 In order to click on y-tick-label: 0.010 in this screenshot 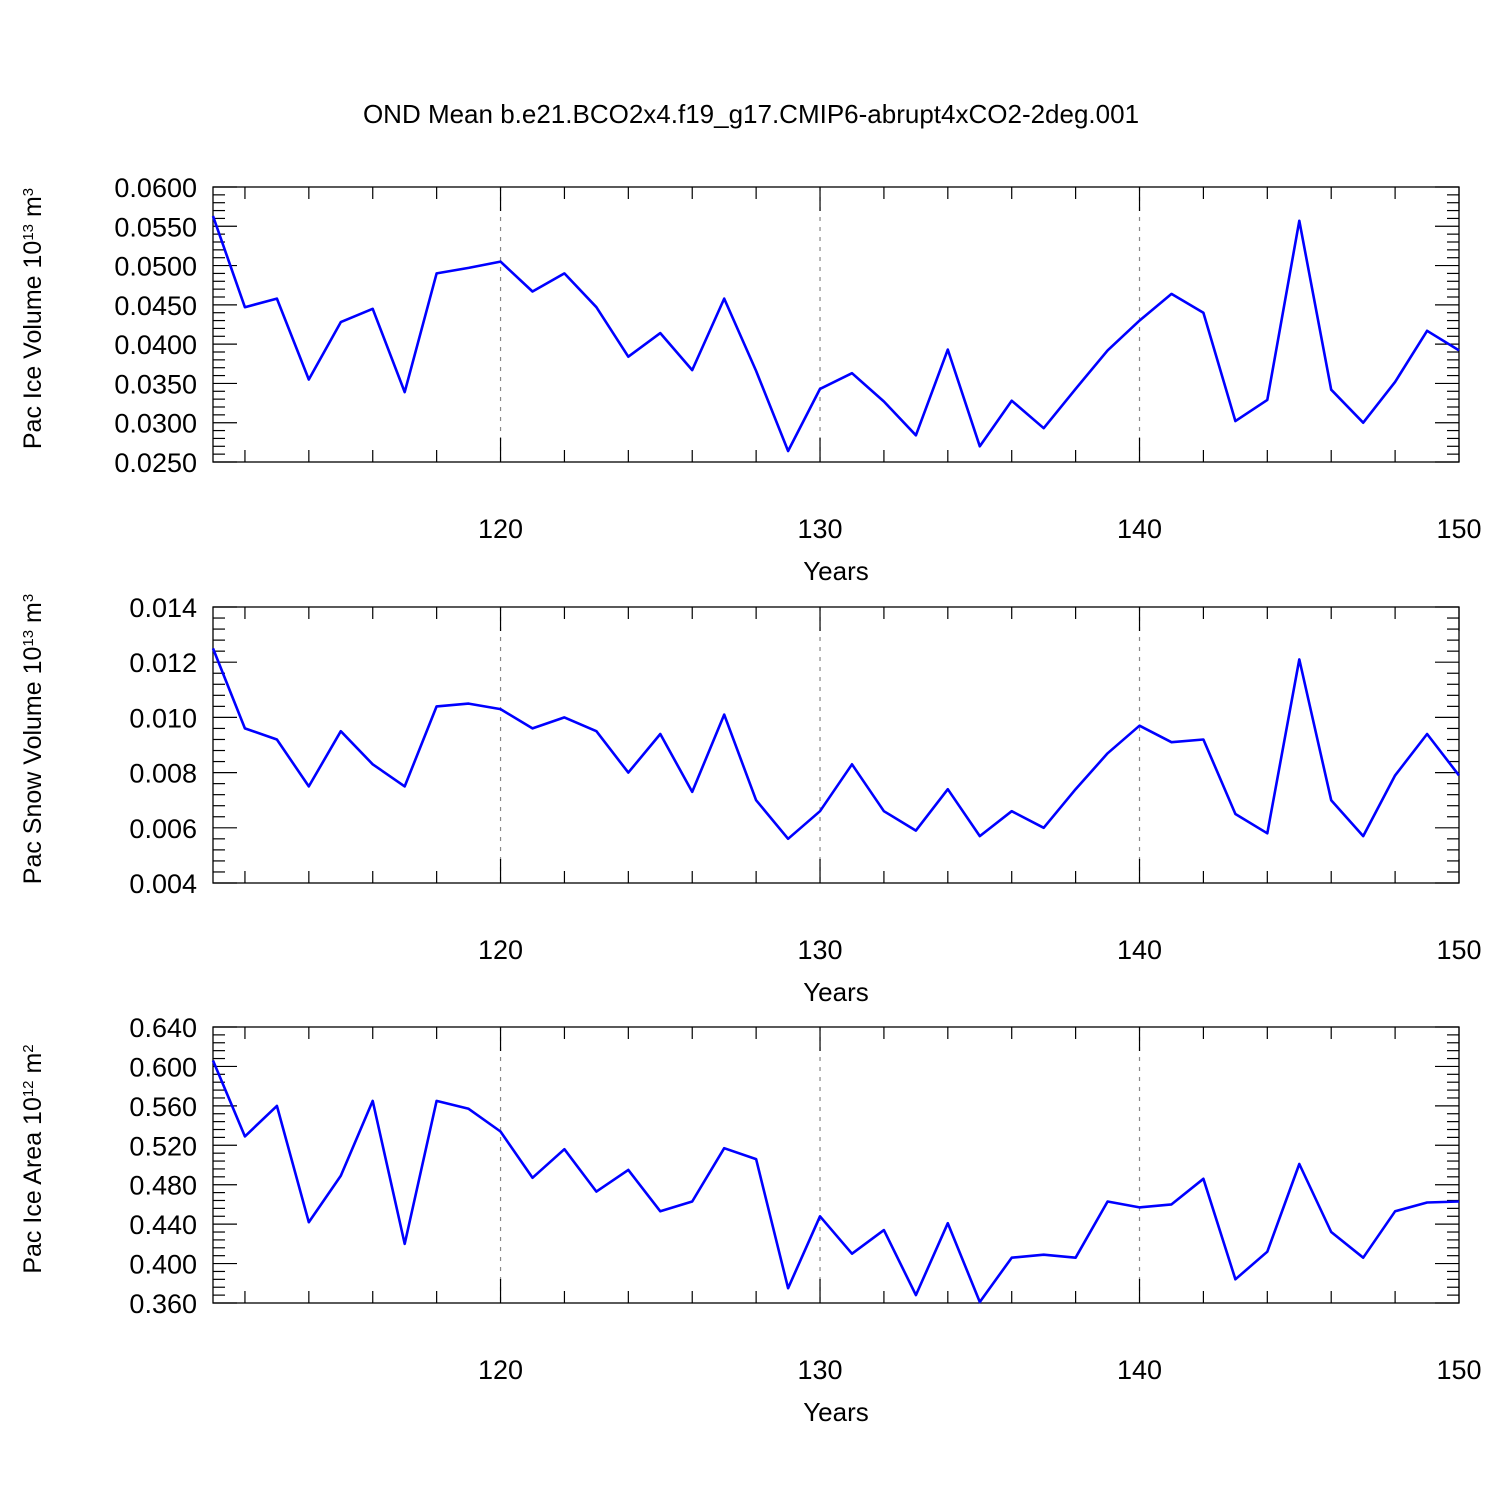, I will do `click(163, 718)`.